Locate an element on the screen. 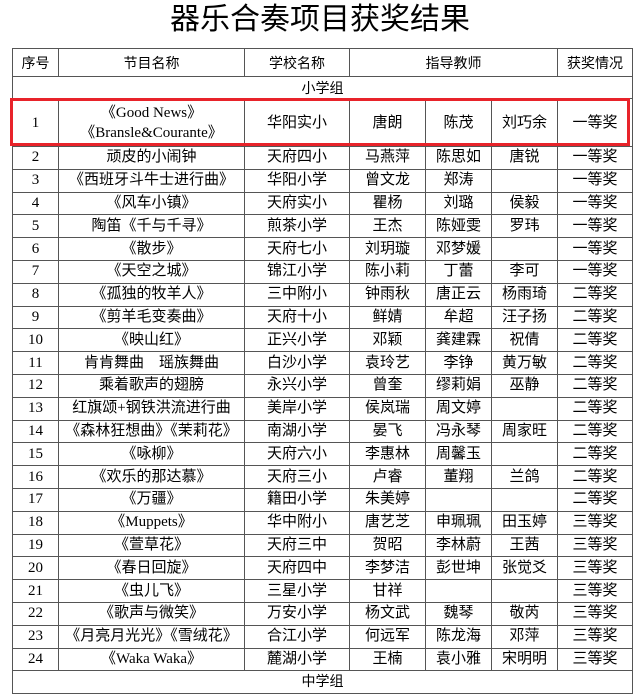 This screenshot has width=640, height=694. table-row: 20 《春日回旋》 天府四中 李梦洁 彭世坤 张觉爻 三等奖 is located at coordinates (322, 568).